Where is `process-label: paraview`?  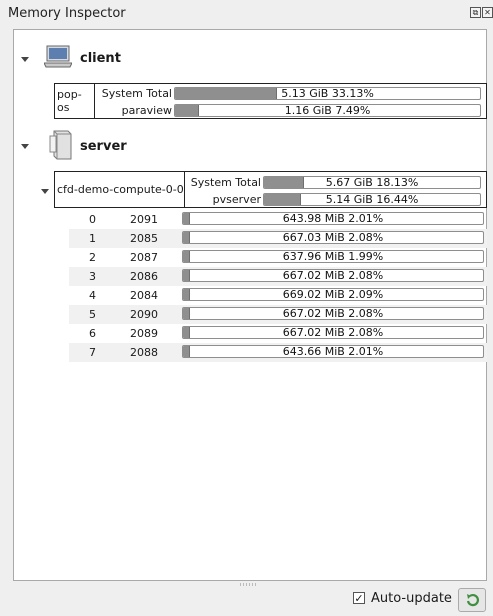 process-label: paraview is located at coordinates (146, 110).